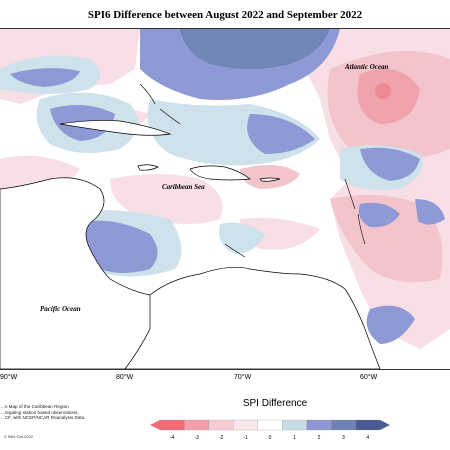 The image size is (450, 450). What do you see at coordinates (385, 425) in the screenshot?
I see `legend-arrow-right` at bounding box center [385, 425].